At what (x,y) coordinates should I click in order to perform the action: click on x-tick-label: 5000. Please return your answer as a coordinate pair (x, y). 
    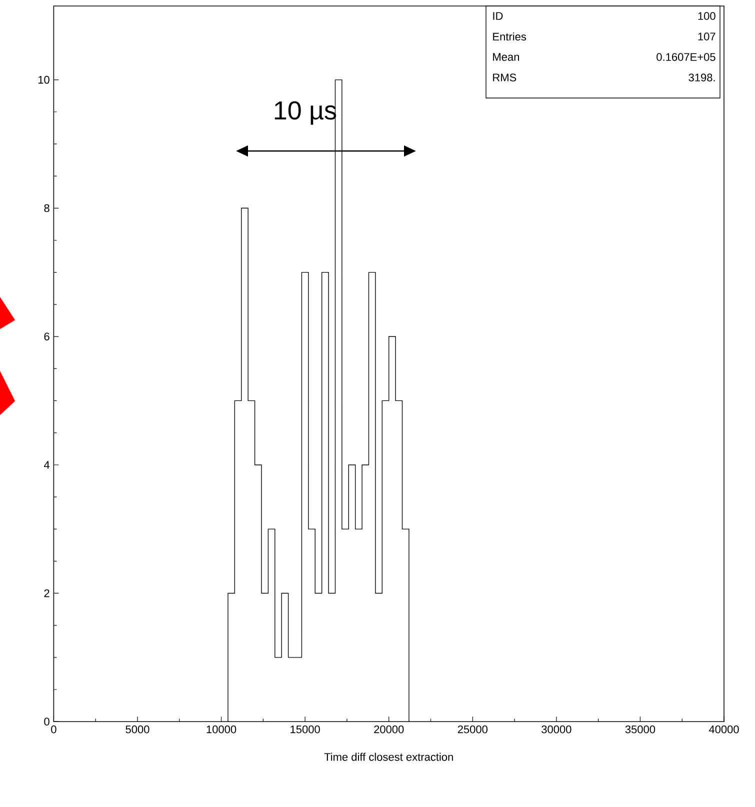
    Looking at the image, I should click on (138, 729).